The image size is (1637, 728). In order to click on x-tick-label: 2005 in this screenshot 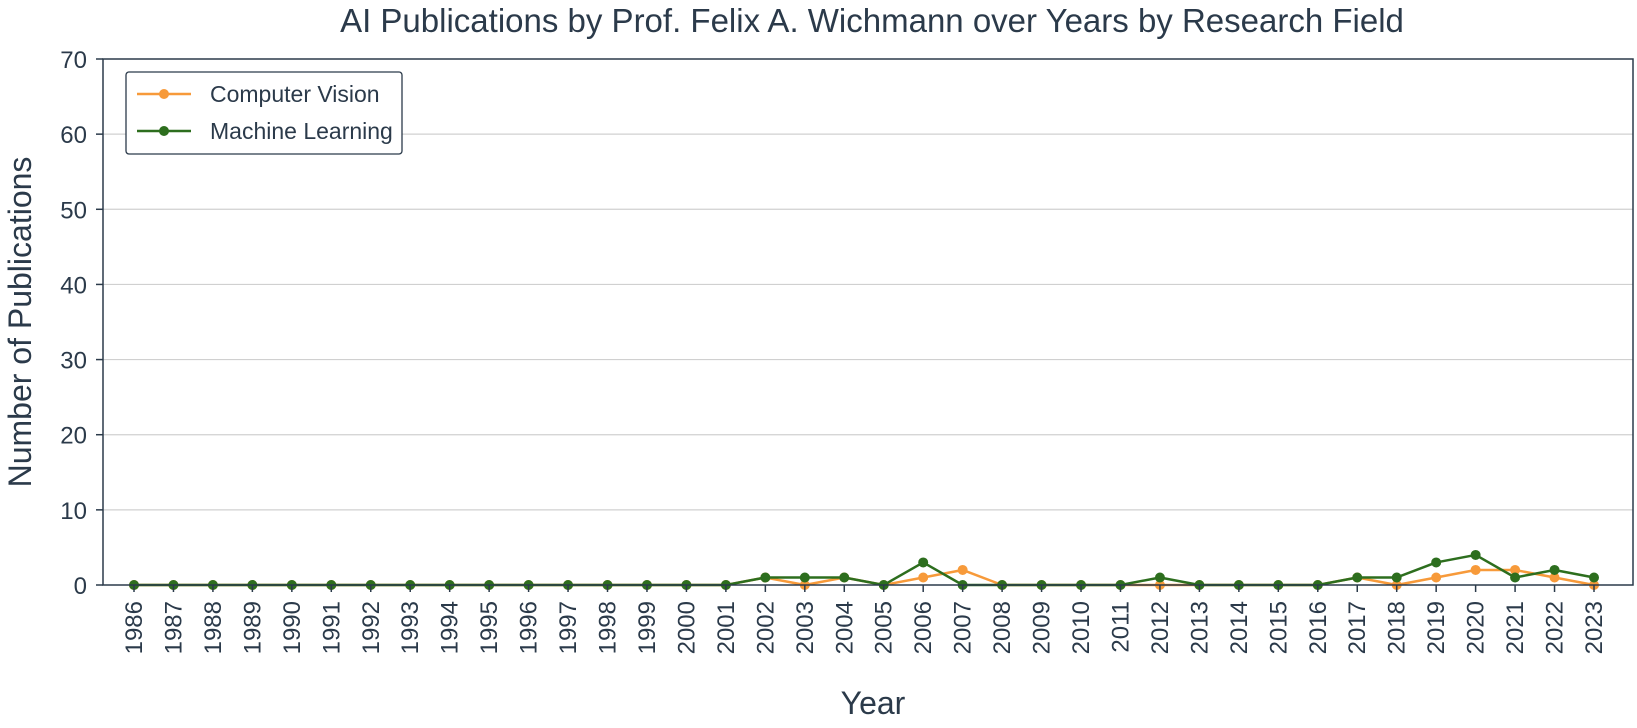, I will do `click(884, 627)`.